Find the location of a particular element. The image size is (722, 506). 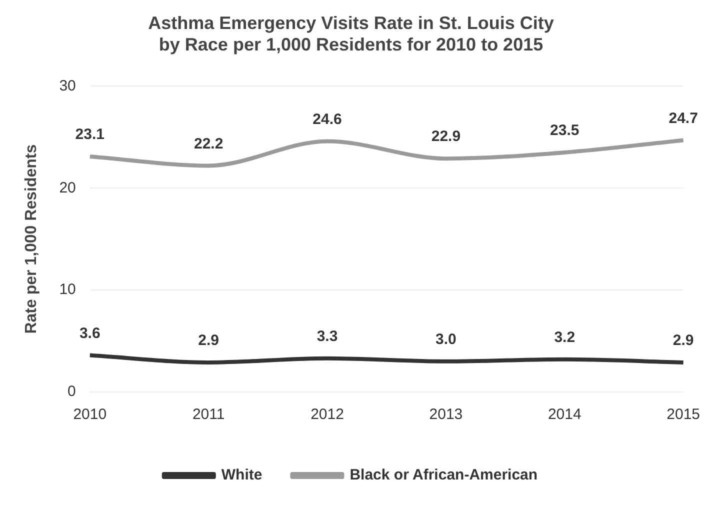

legend-label: Black or African-American is located at coordinates (444, 475).